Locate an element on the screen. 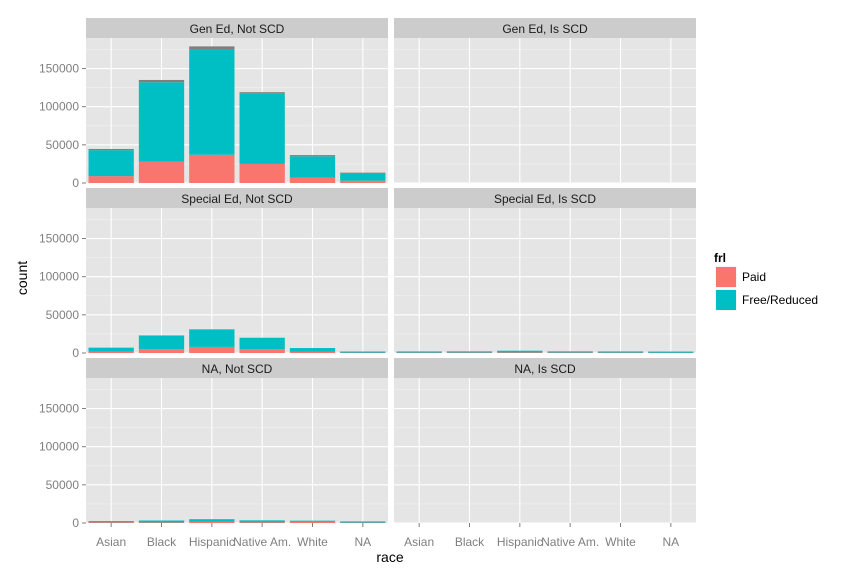 The height and width of the screenshot is (576, 864). legend: frl Paid Free/Reduced is located at coordinates (766, 281).